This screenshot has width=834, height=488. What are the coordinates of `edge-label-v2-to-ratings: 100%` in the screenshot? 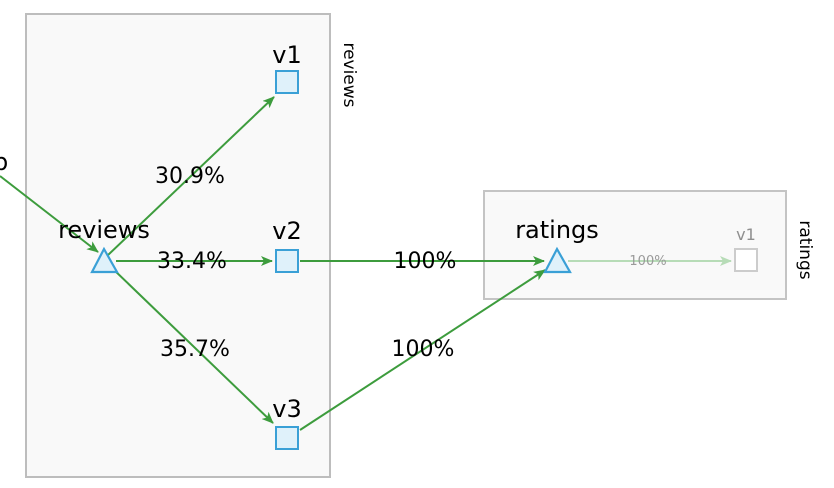 It's located at (425, 261).